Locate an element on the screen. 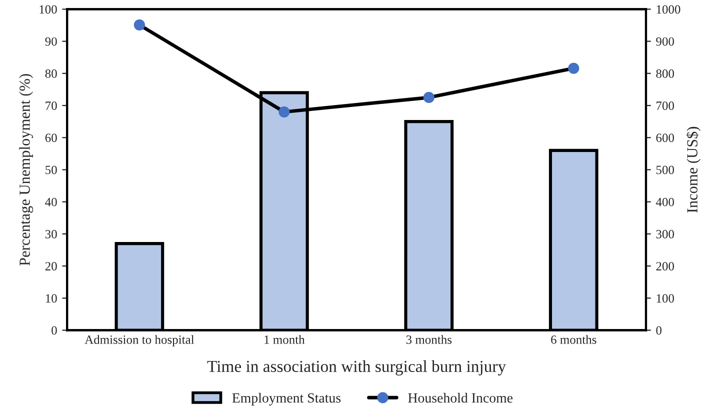 This screenshot has width=706, height=418. y2-tick-label: 800 is located at coordinates (665, 73).